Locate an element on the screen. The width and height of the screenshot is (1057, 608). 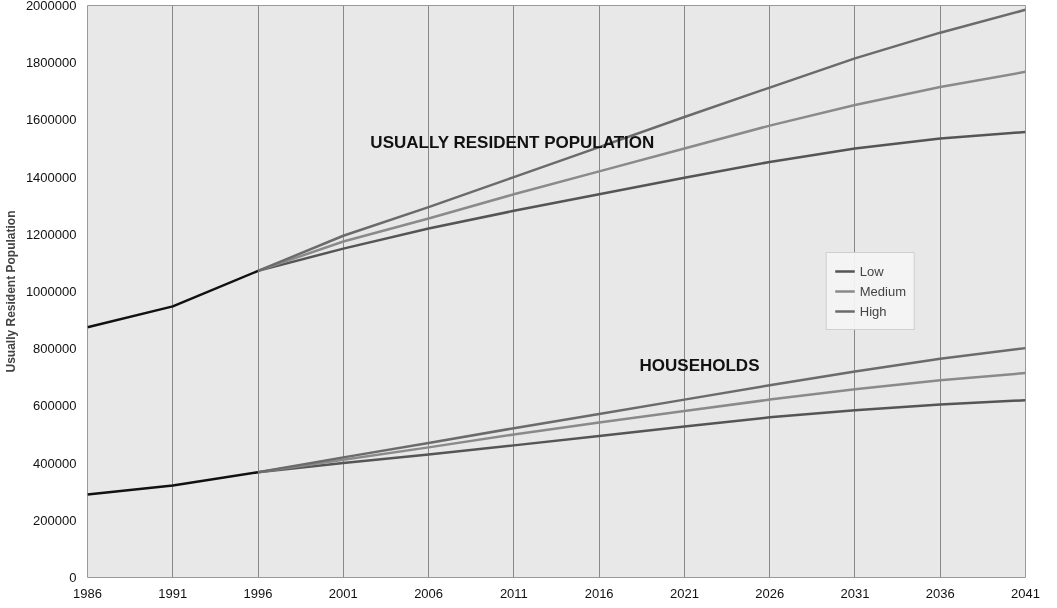
y-tick-label: 1200000 is located at coordinates (51, 234).